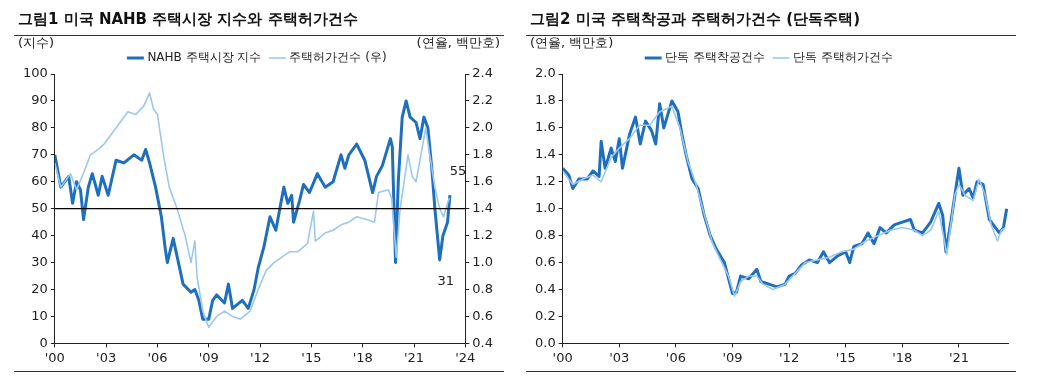 The width and height of the screenshot is (1037, 387). Describe the element at coordinates (483, 261) in the screenshot. I see `y2-tick-label: 1.0` at that location.